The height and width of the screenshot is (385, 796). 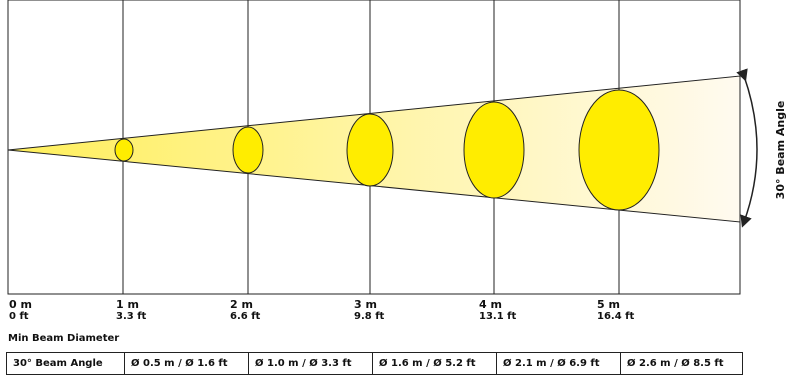 What do you see at coordinates (65, 363) in the screenshot?
I see `row-header: 30° Beam Angle` at bounding box center [65, 363].